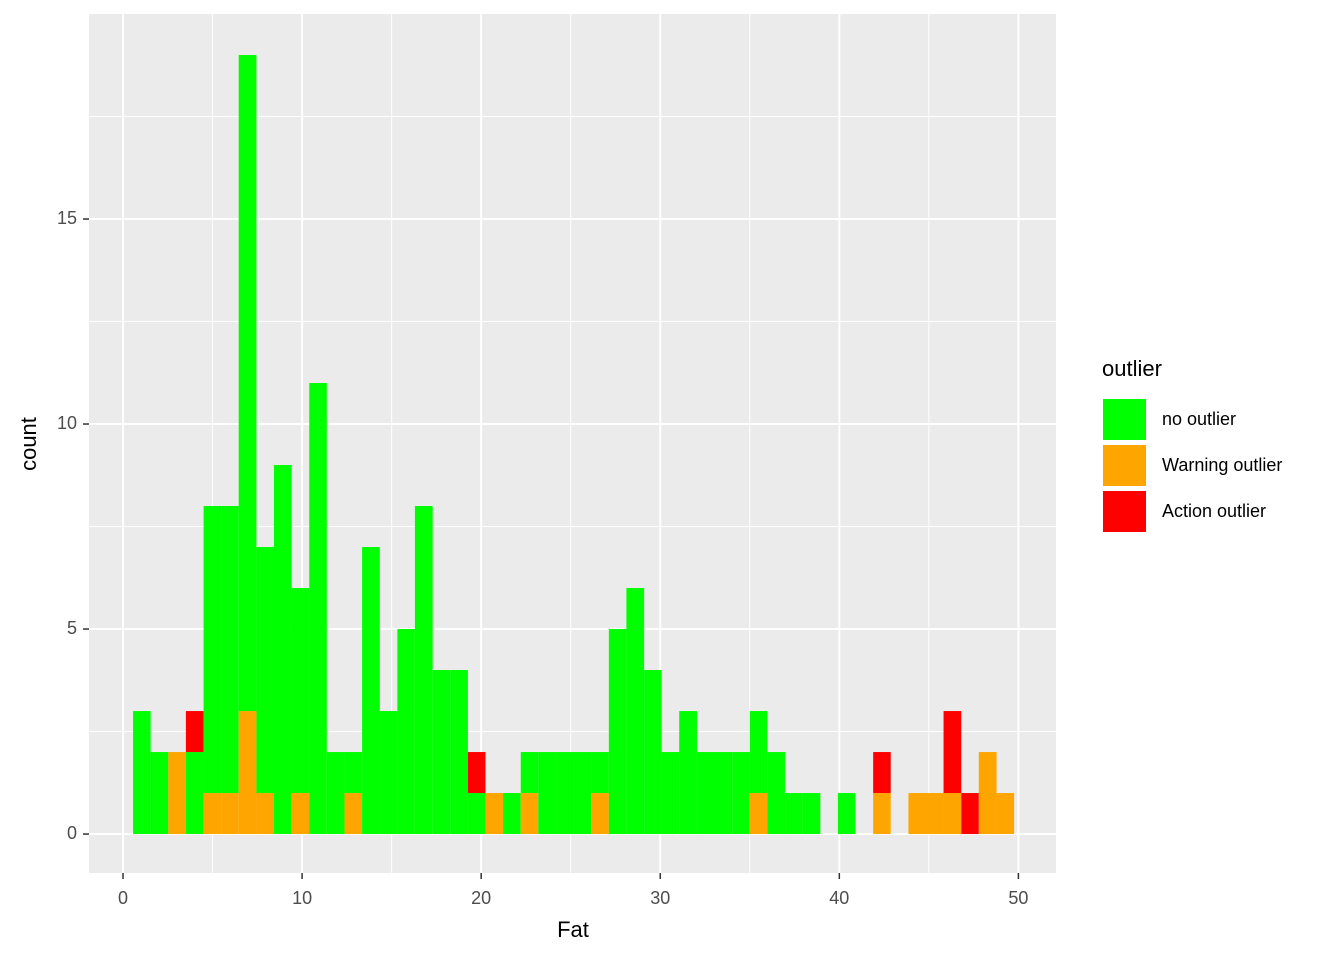 The height and width of the screenshot is (960, 1344). Describe the element at coordinates (1132, 368) in the screenshot. I see `legend-title: outlier` at that location.